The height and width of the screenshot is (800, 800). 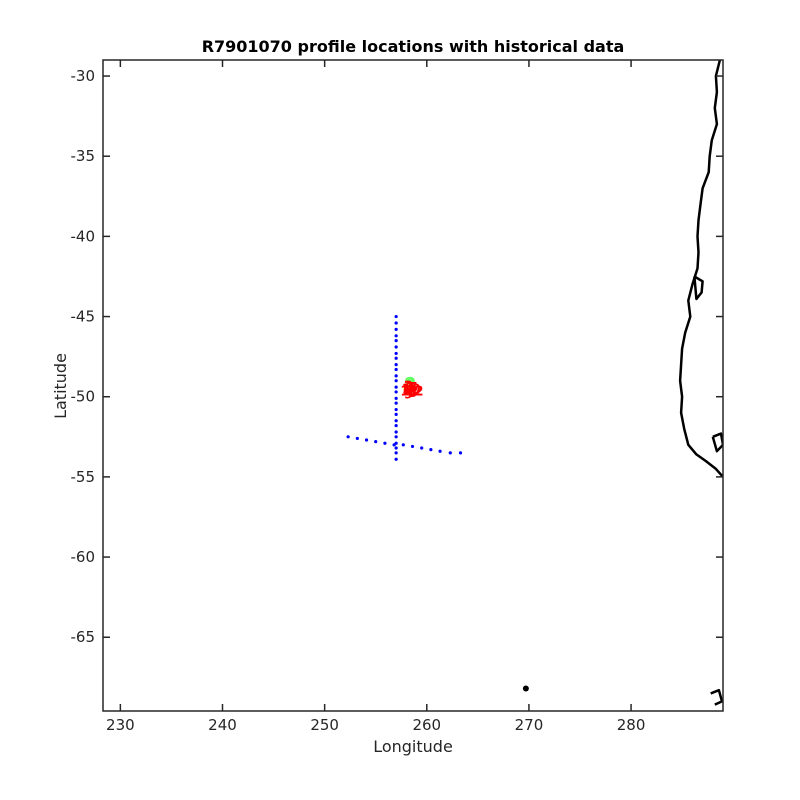 I want to click on profile-label: 8, so click(x=412, y=393).